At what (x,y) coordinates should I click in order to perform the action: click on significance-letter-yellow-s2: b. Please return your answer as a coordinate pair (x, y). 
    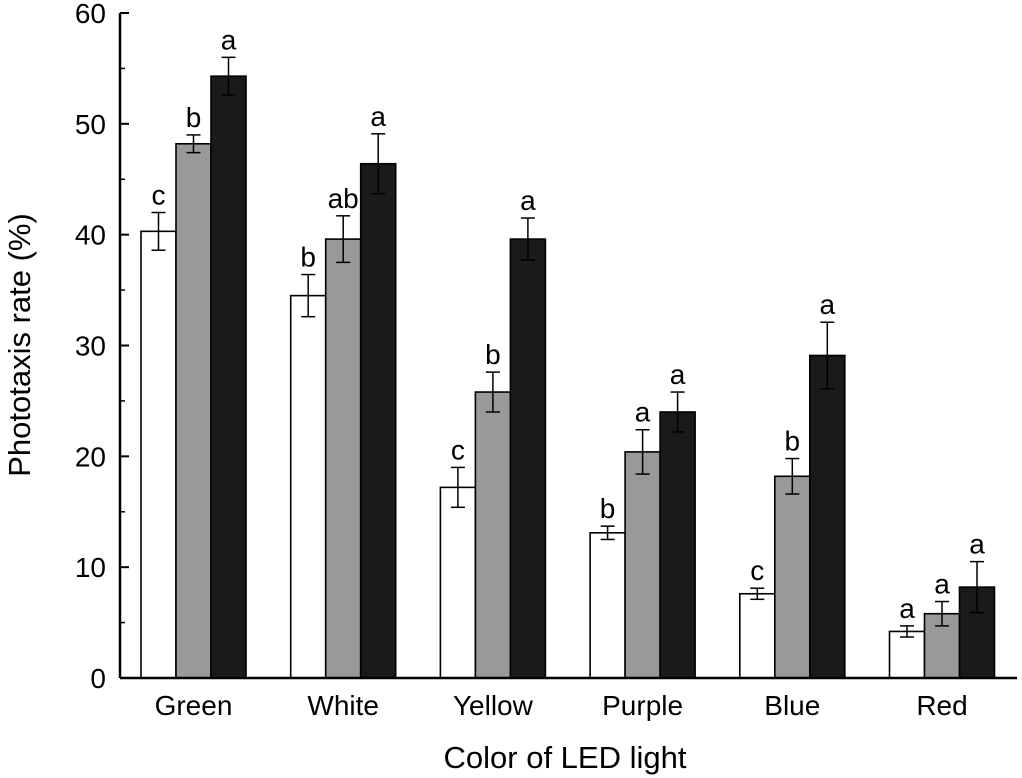
    Looking at the image, I should click on (493, 354).